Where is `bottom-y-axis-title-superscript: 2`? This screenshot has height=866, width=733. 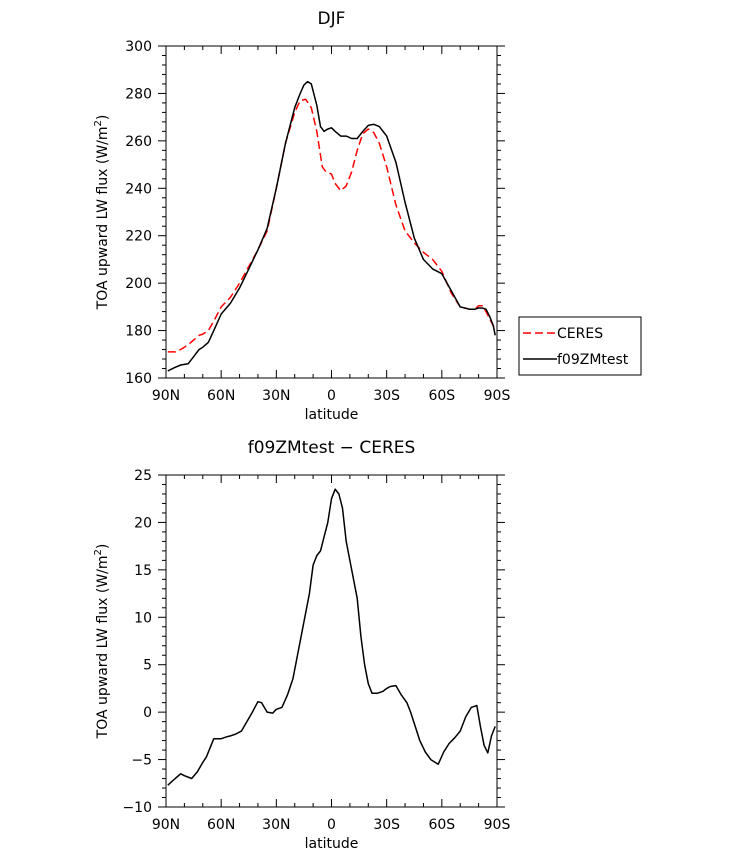 bottom-y-axis-title-superscript: 2 is located at coordinates (98, 552).